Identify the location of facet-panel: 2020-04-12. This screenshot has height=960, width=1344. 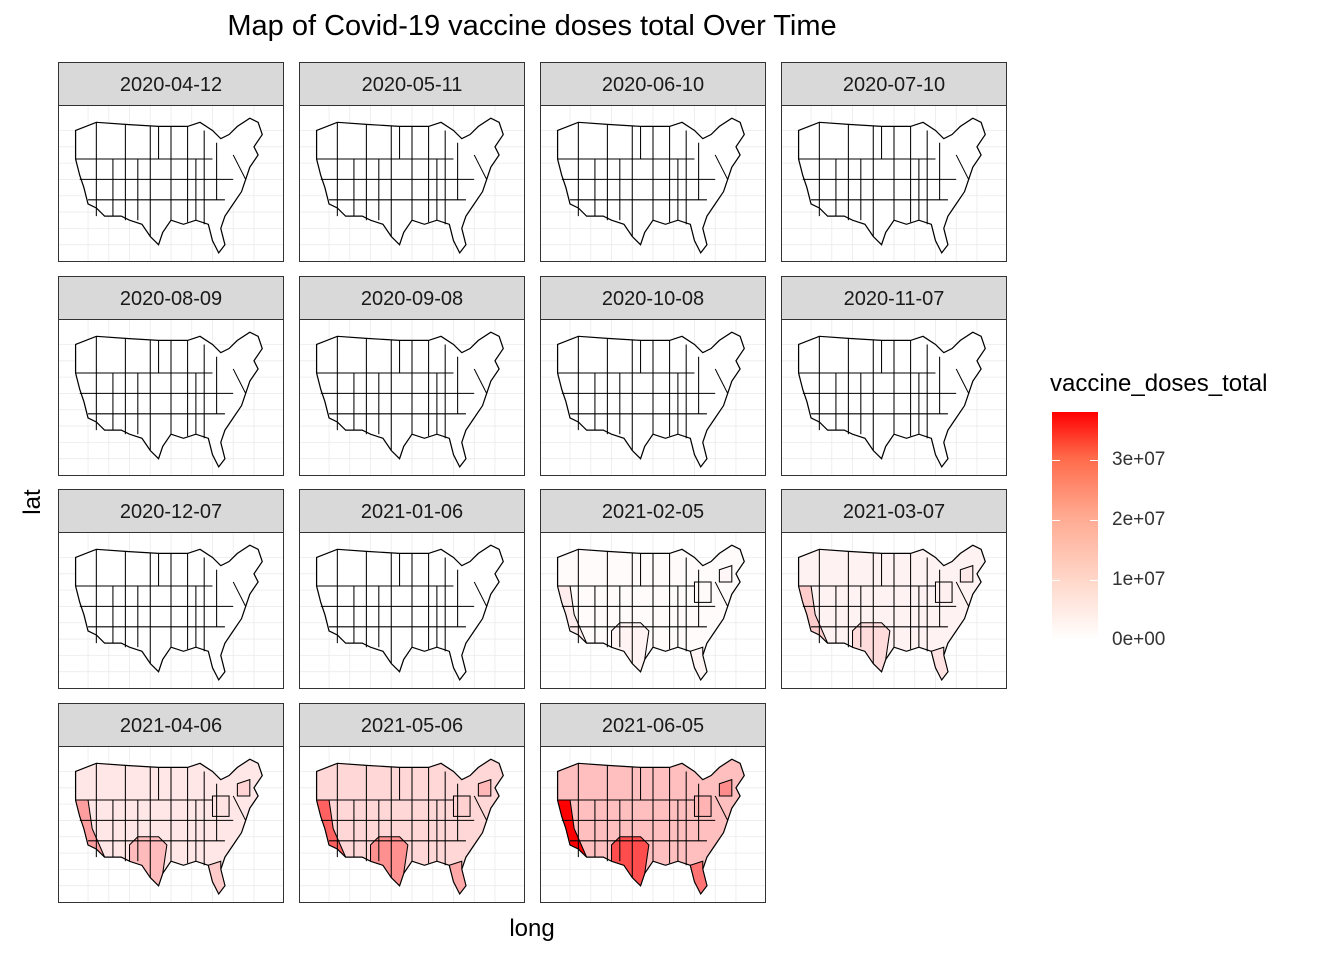
(171, 162).